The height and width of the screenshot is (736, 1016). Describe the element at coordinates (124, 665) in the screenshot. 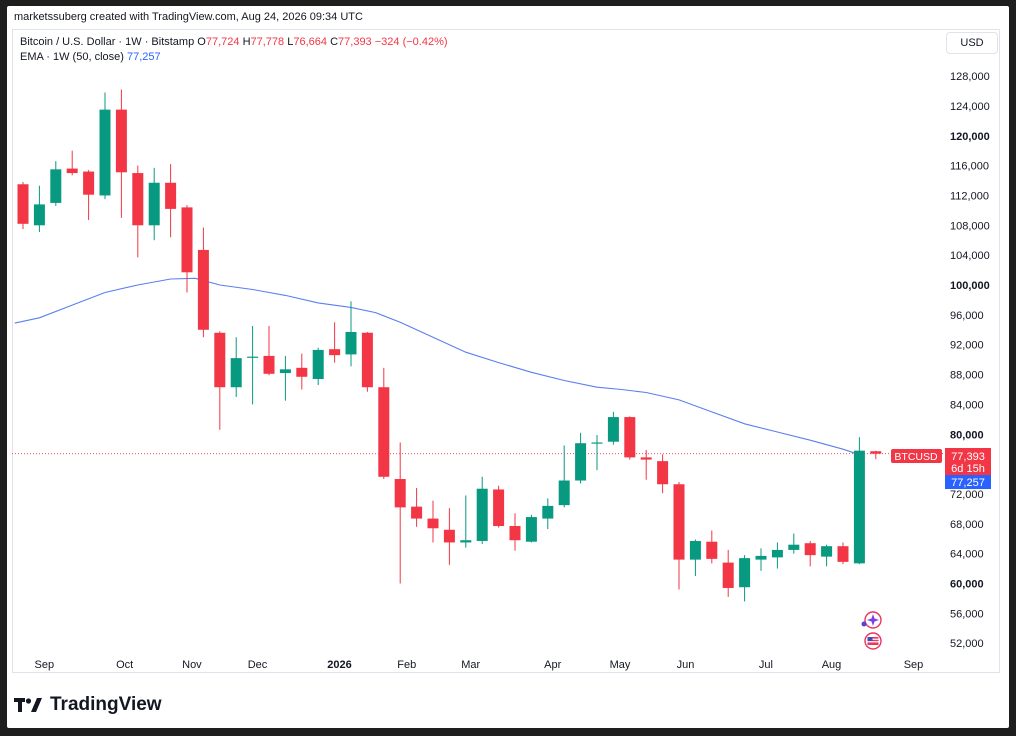

I see `x-tick-label: Oct` at that location.